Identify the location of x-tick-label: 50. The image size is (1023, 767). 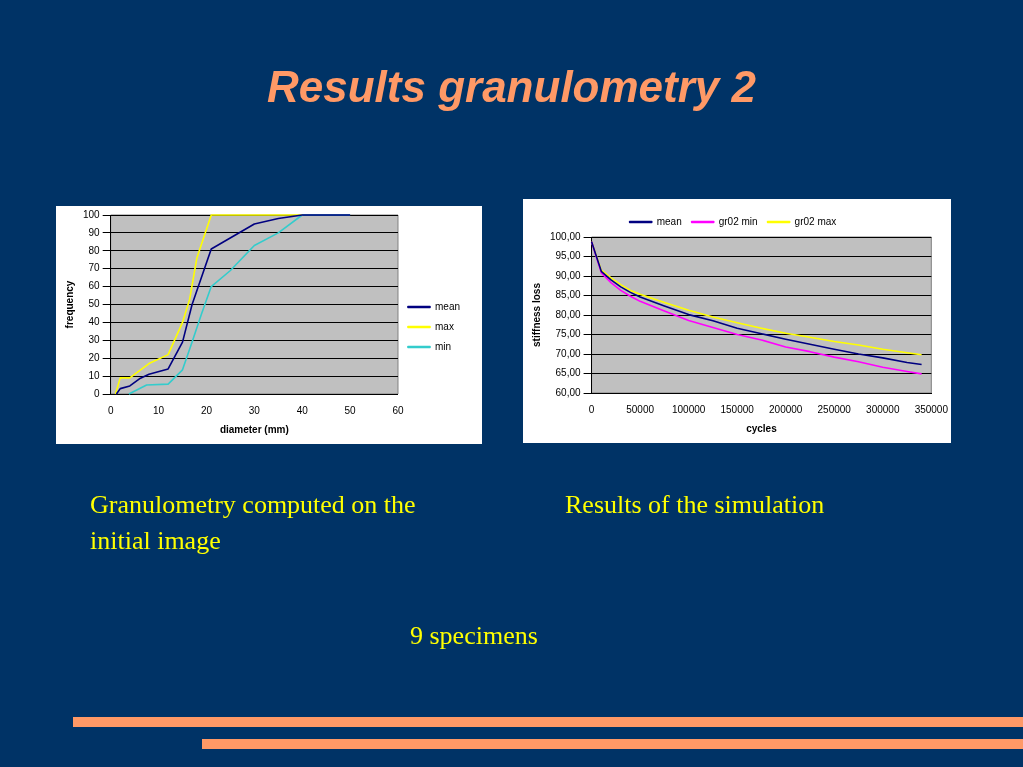
(350, 410).